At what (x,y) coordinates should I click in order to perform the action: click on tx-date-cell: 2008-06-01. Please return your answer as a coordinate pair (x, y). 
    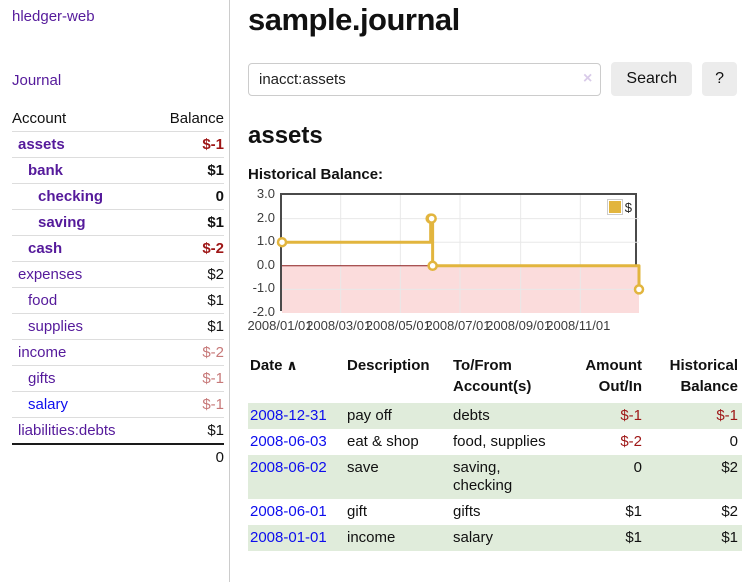
    Looking at the image, I should click on (296, 512).